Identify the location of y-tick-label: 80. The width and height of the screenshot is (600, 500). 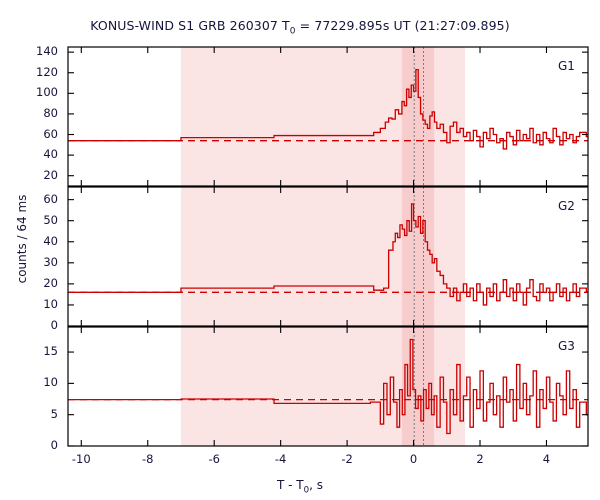
(50, 112).